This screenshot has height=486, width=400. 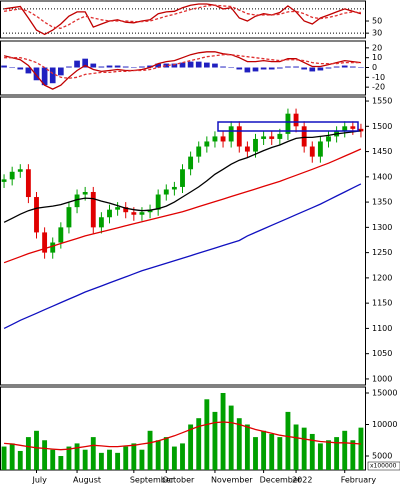 What do you see at coordinates (183, 19) in the screenshot?
I see `line-series` at bounding box center [183, 19].